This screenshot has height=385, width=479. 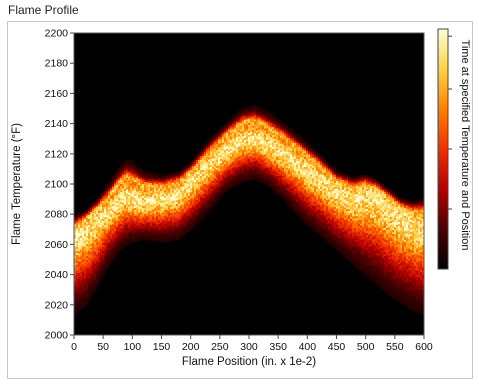 I want to click on colorbar, so click(x=444, y=149).